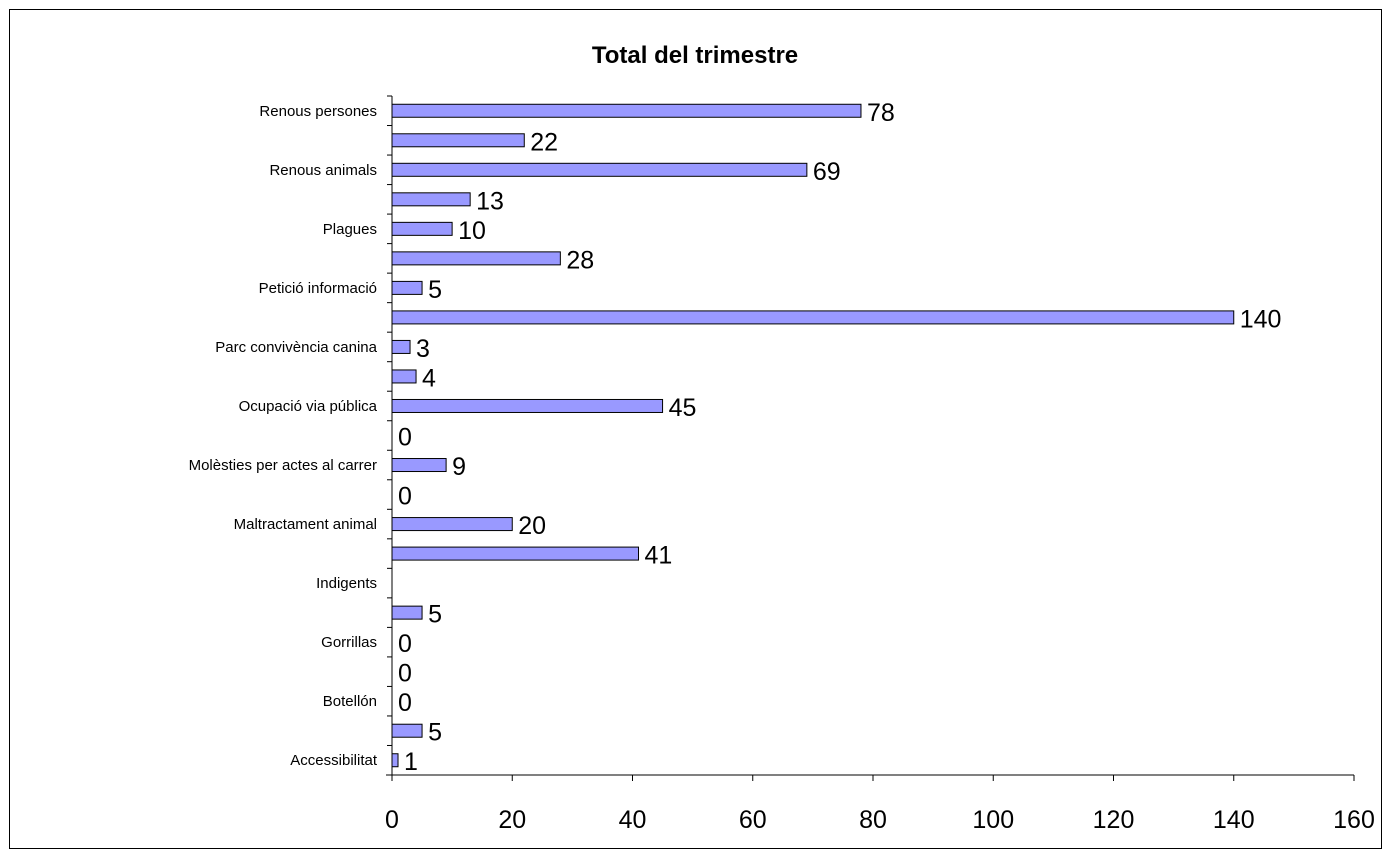 Image resolution: width=1392 pixels, height=849 pixels. Describe the element at coordinates (459, 467) in the screenshot. I see `data-label: 9` at that location.